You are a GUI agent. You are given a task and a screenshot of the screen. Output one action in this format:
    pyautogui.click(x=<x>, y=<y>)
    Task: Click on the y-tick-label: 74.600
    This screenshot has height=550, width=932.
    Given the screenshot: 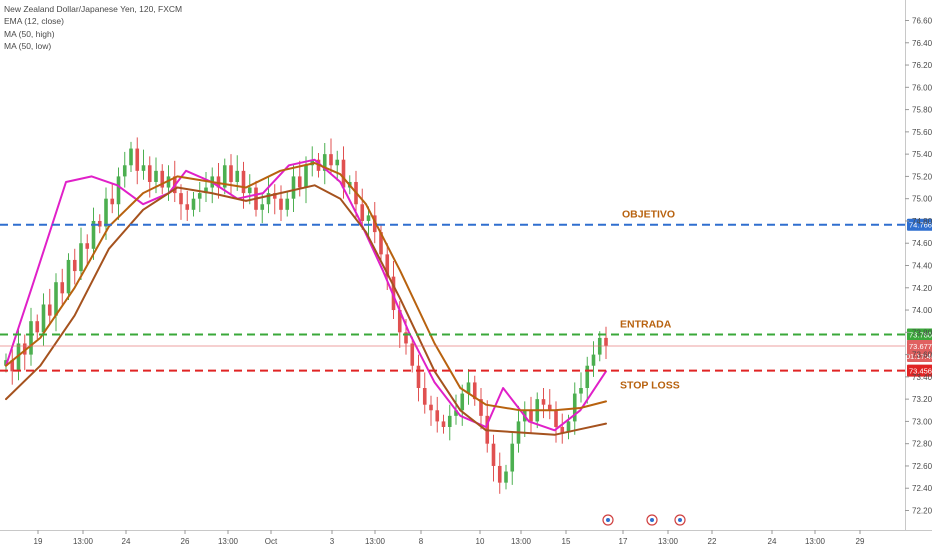 What is the action you would take?
    pyautogui.click(x=922, y=243)
    